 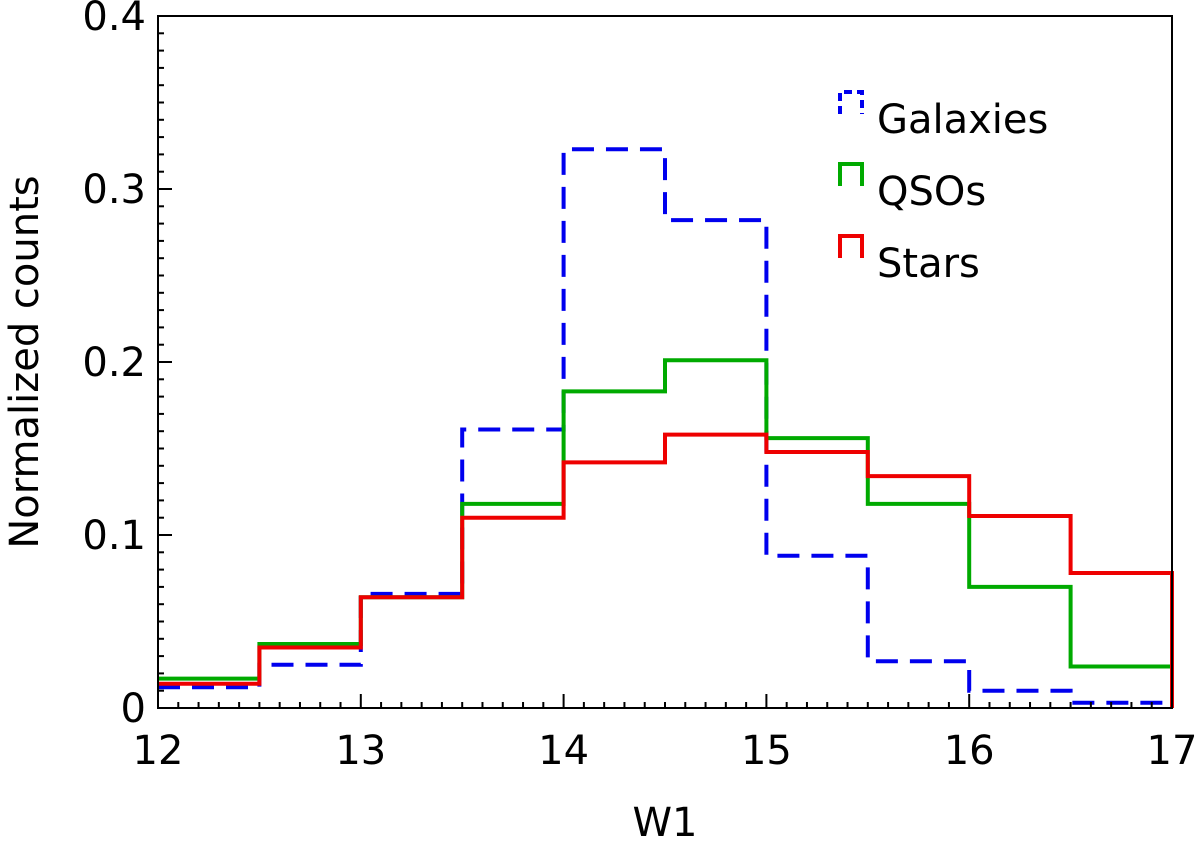 What do you see at coordinates (133, 709) in the screenshot?
I see `y-tick-label: 0` at bounding box center [133, 709].